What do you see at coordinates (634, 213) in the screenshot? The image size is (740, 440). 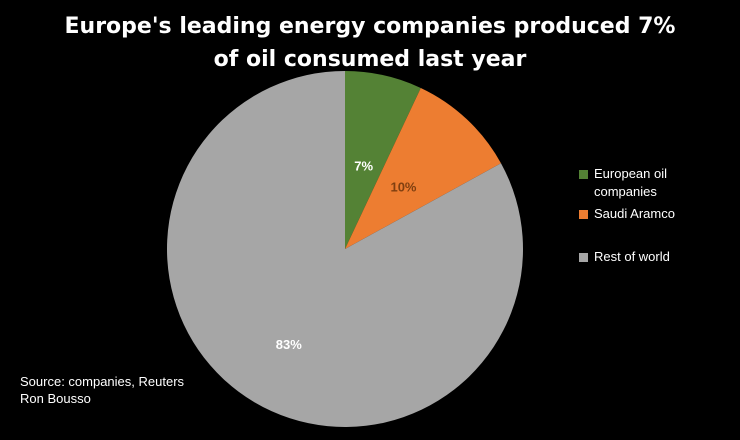 I see `legend-label-saudi-aramco: Saudi Aramco` at bounding box center [634, 213].